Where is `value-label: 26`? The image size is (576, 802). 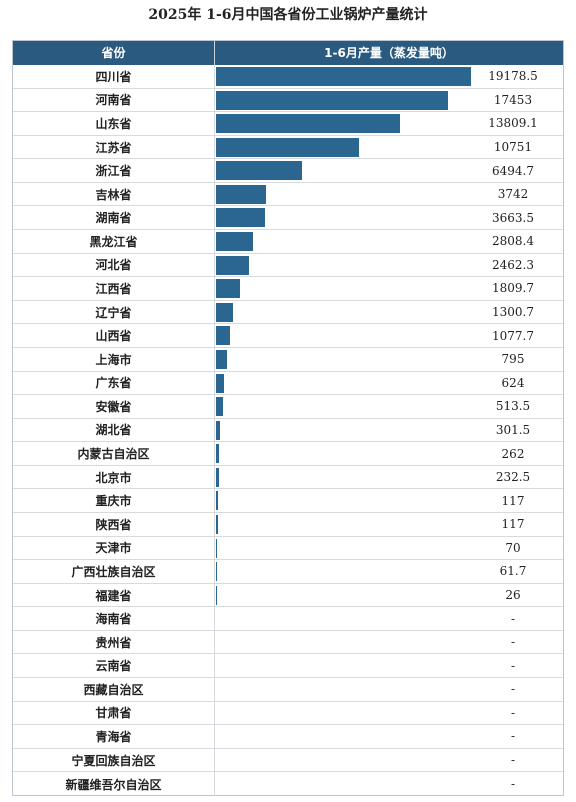
value-label: 26 is located at coordinates (513, 595).